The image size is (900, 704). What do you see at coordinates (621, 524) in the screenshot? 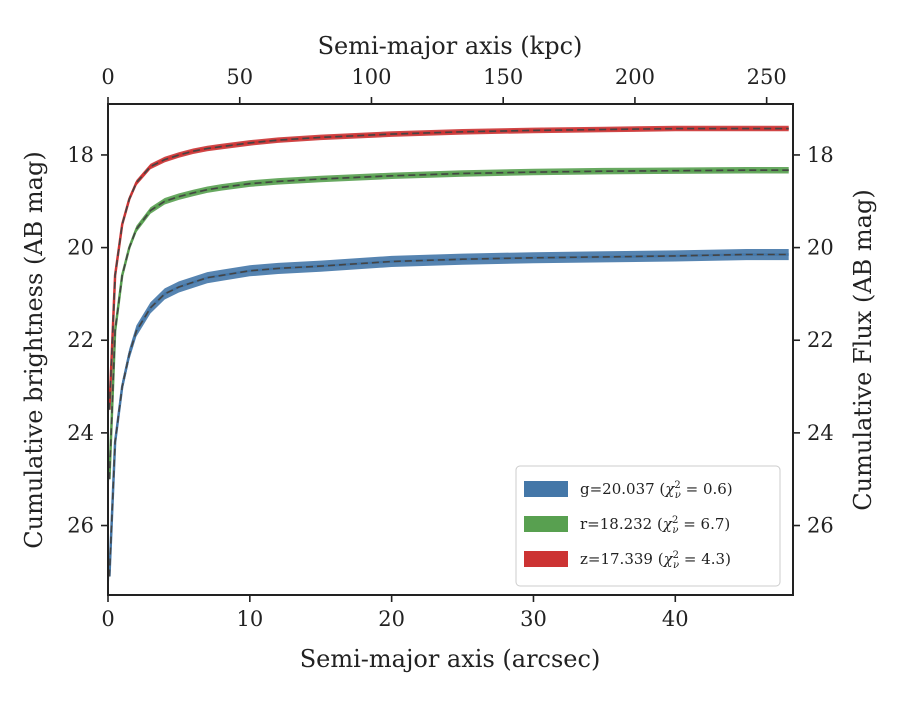
I see `legend-text-part: r=18.232 (` at bounding box center [621, 524].